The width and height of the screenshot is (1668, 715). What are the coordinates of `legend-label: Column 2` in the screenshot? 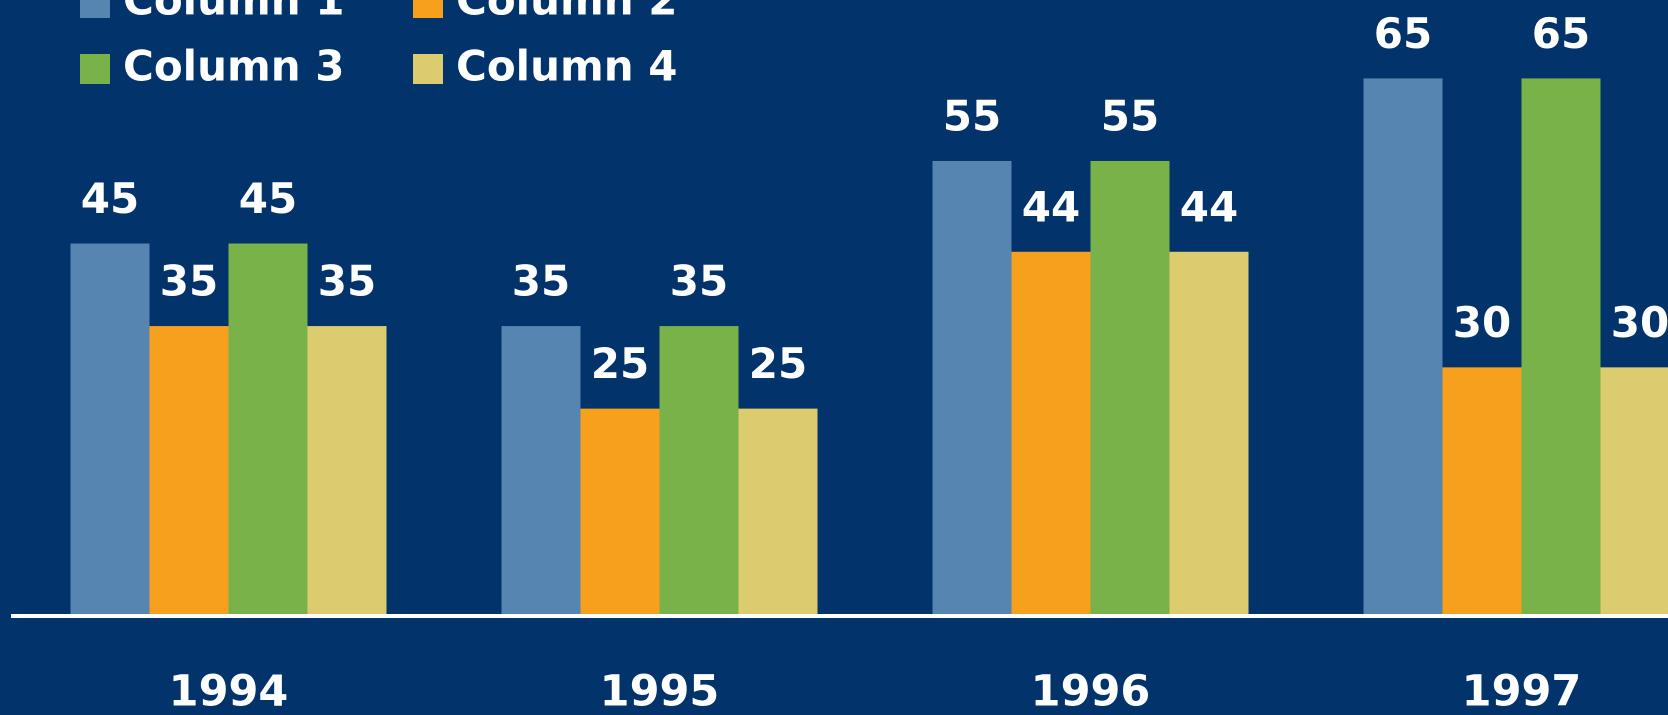 It's located at (566, 12).